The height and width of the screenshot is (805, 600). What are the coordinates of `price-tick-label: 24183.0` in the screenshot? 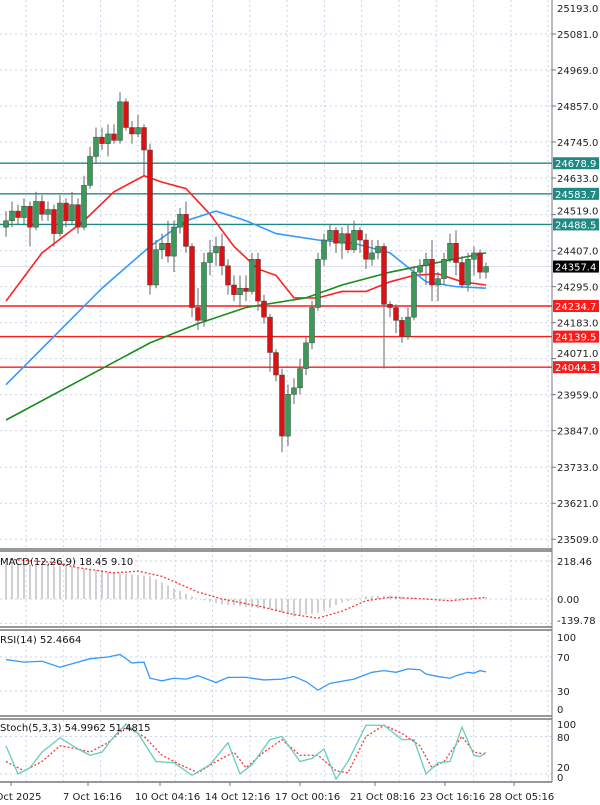 It's located at (577, 324).